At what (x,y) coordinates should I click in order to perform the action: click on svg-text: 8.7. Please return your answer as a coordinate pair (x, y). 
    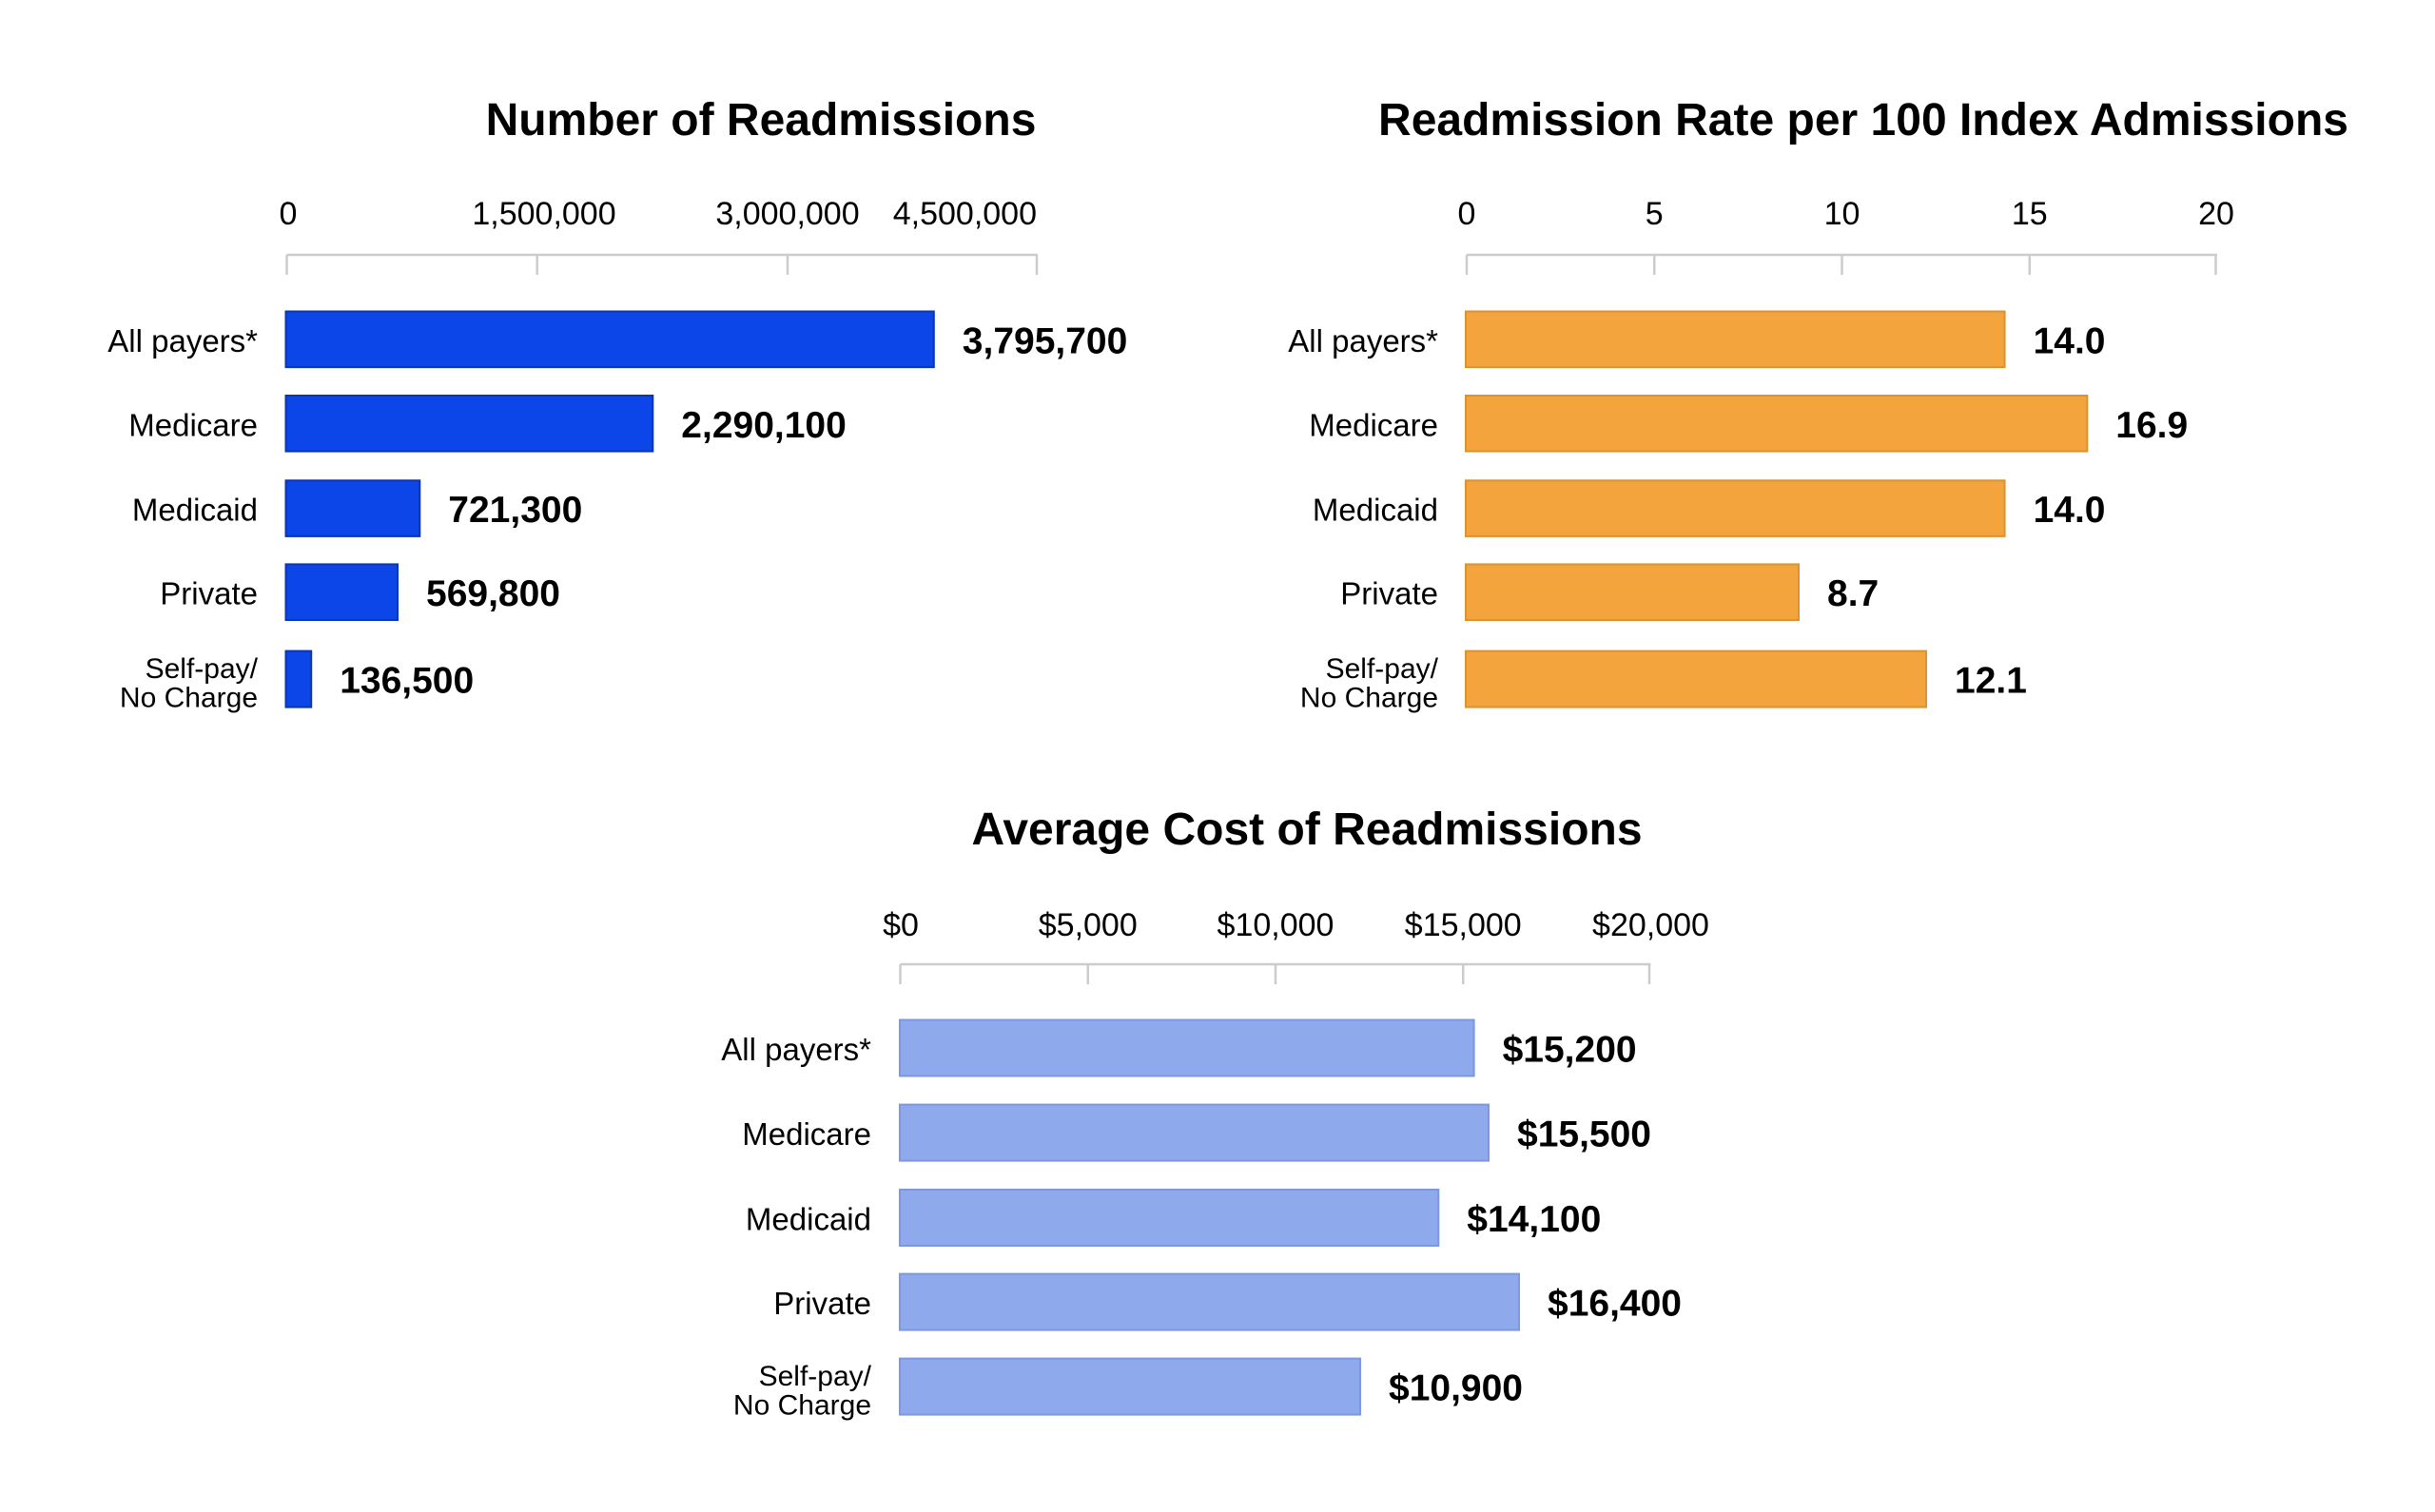
    Looking at the image, I should click on (1853, 593).